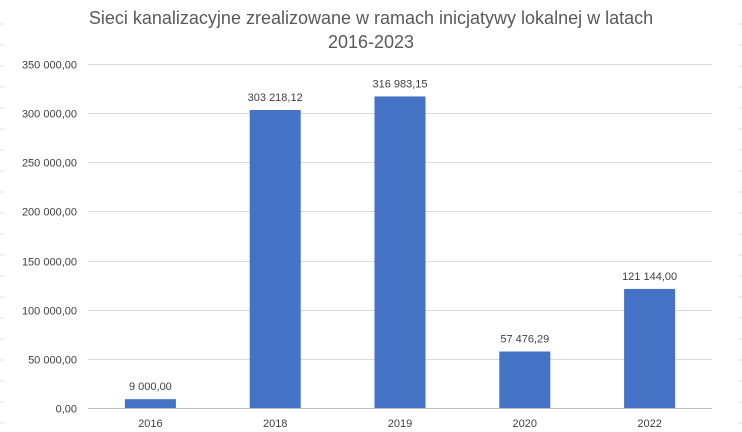 This screenshot has height=432, width=742. Describe the element at coordinates (524, 340) in the screenshot. I see `data-label: 57 476,29` at that location.